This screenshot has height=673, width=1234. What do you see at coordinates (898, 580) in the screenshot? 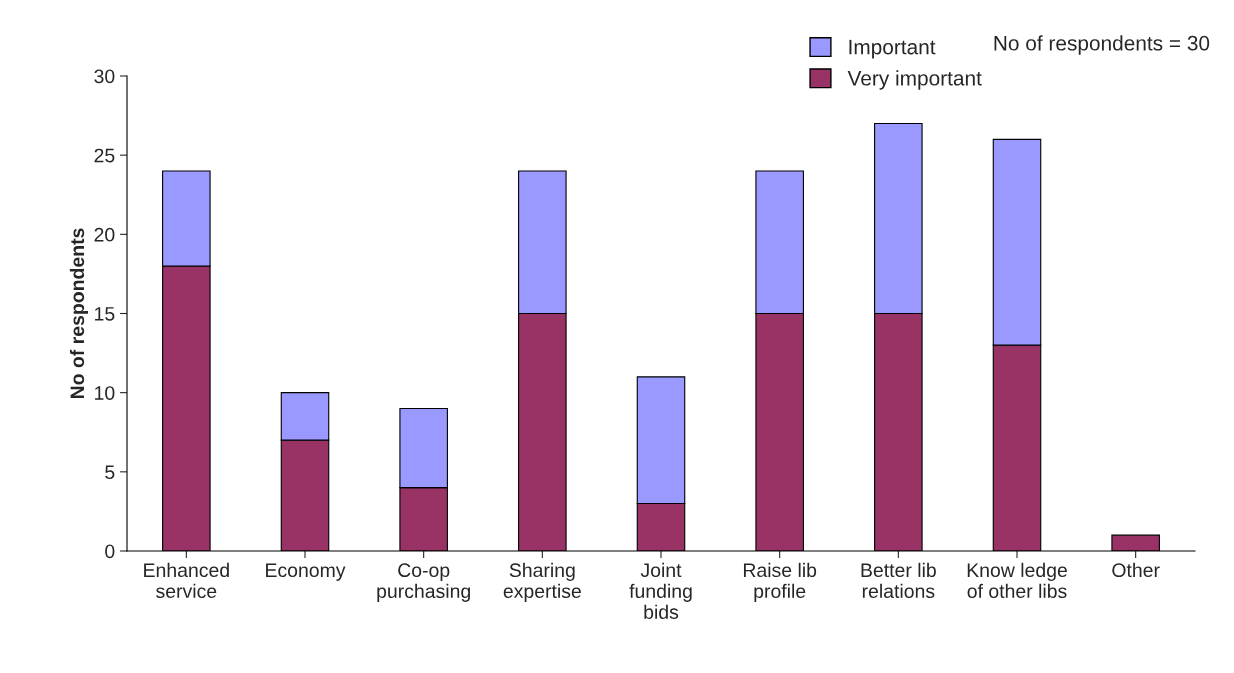
I see `x-tick-label: Better lib relations` at bounding box center [898, 580].